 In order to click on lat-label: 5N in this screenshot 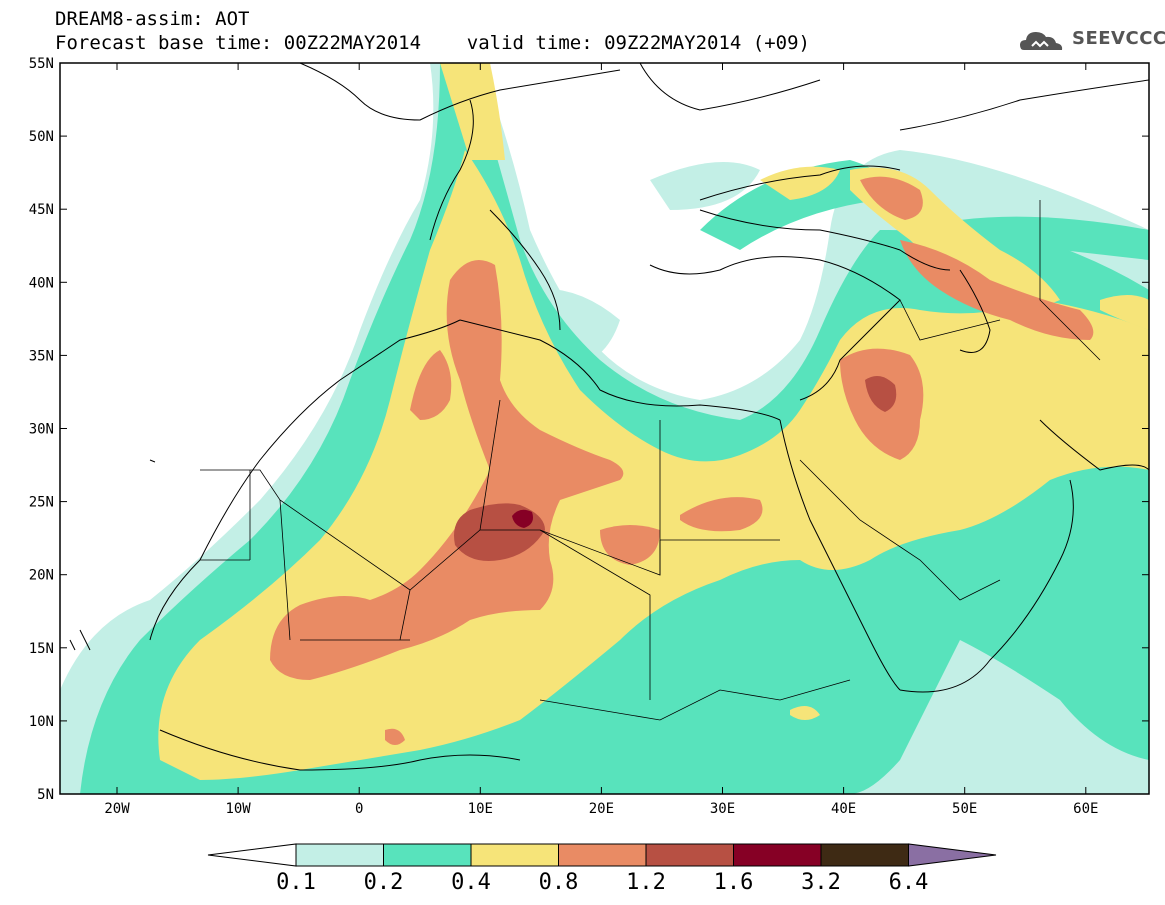, I will do `click(45, 795)`.